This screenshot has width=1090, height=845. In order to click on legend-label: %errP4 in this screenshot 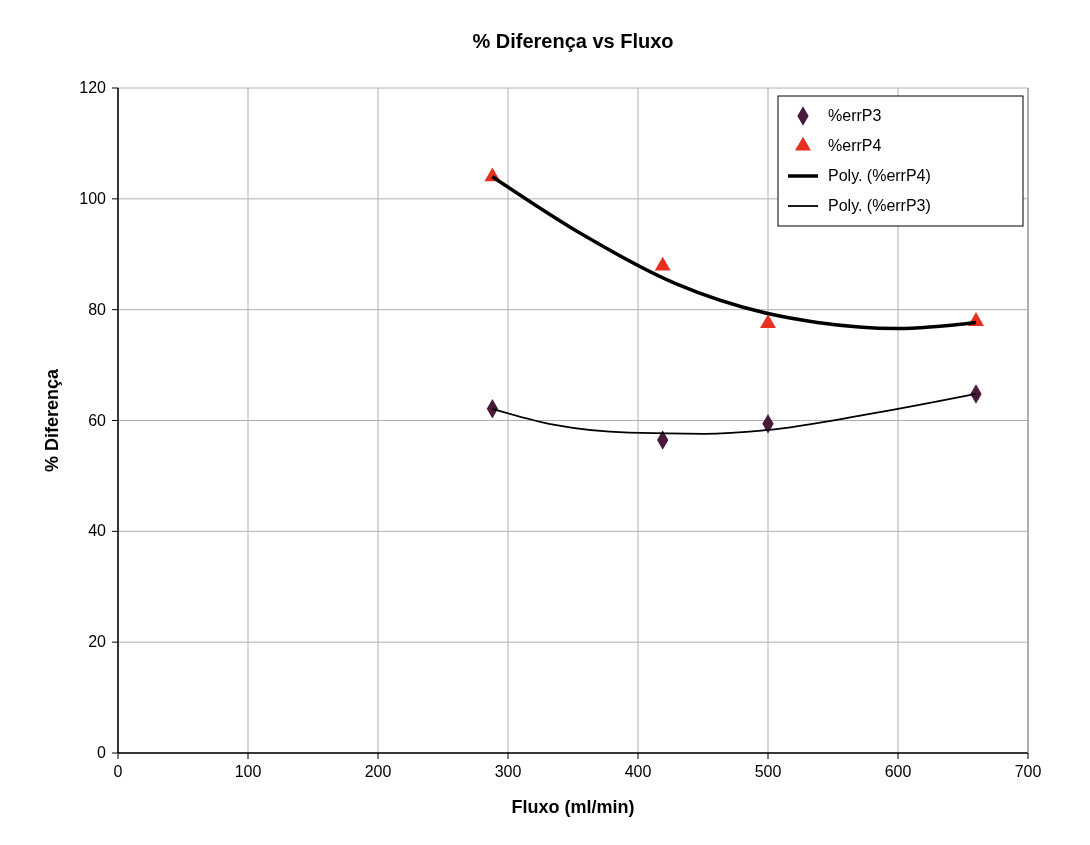, I will do `click(855, 145)`.